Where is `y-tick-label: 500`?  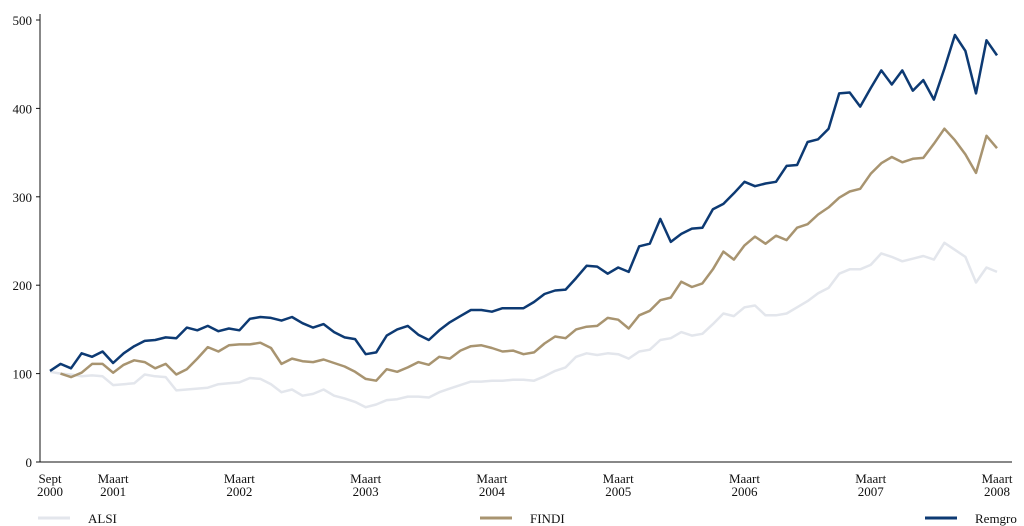 y-tick-label: 500 is located at coordinates (23, 20).